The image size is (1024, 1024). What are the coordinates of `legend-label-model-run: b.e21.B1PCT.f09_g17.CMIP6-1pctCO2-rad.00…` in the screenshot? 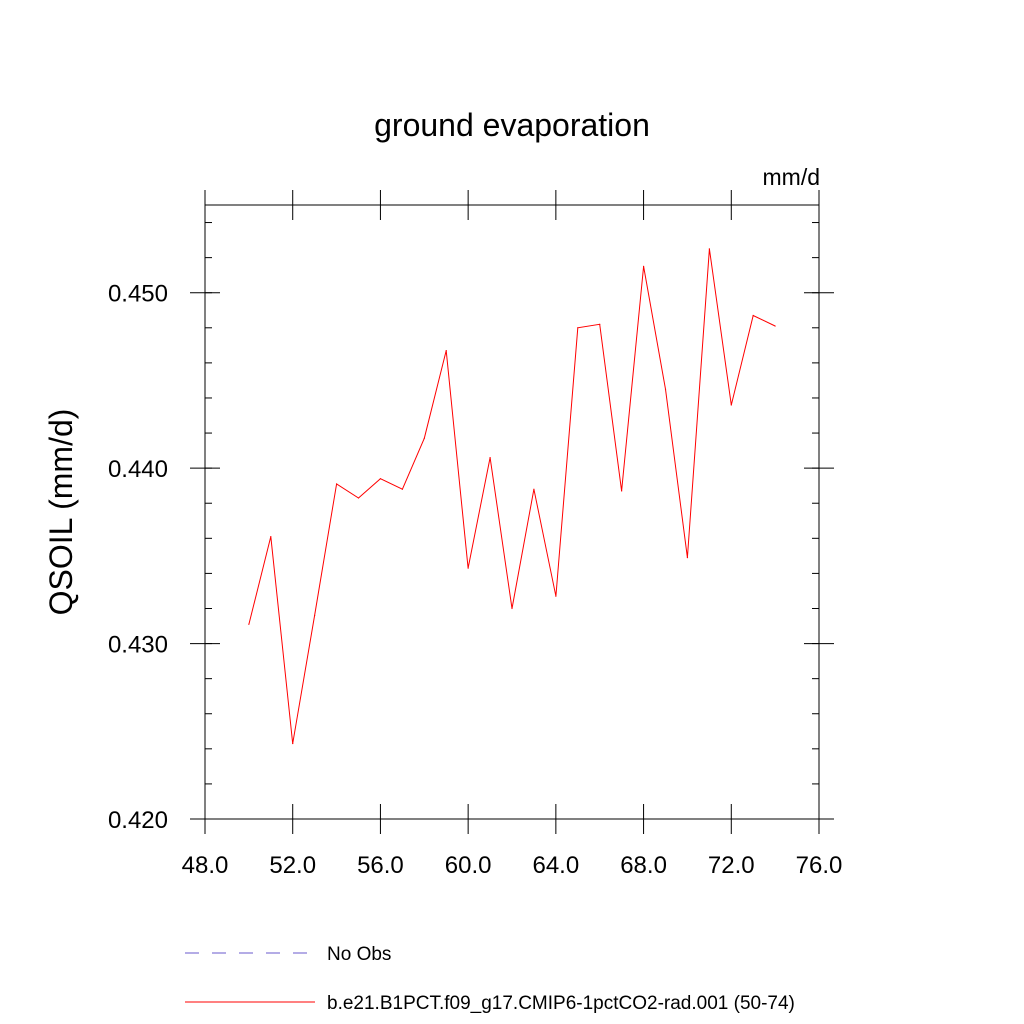 It's located at (561, 1003).